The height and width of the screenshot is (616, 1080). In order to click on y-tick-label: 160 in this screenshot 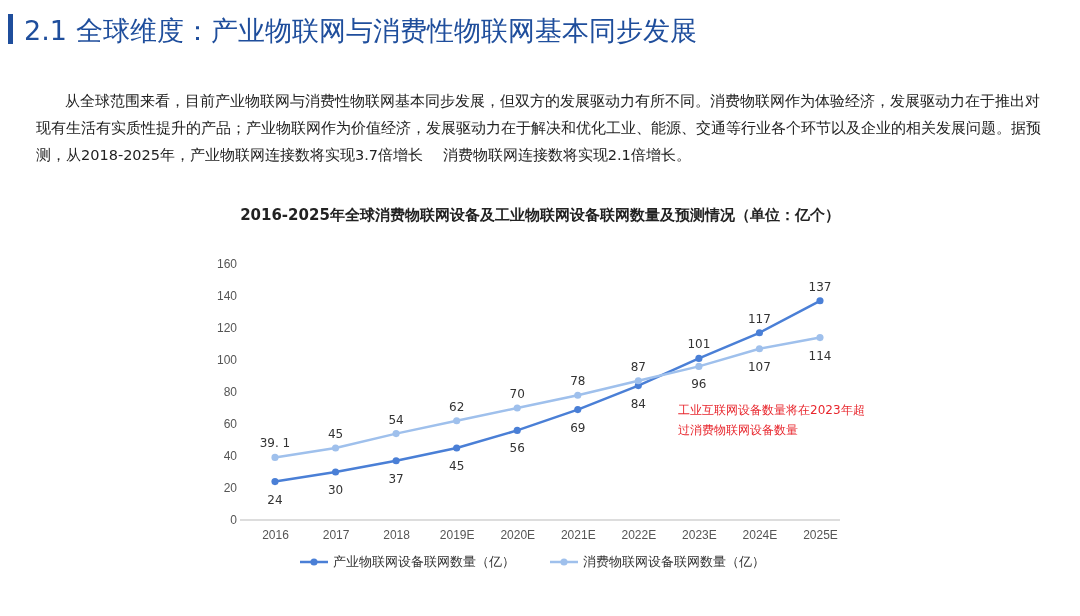, I will do `click(227, 264)`.